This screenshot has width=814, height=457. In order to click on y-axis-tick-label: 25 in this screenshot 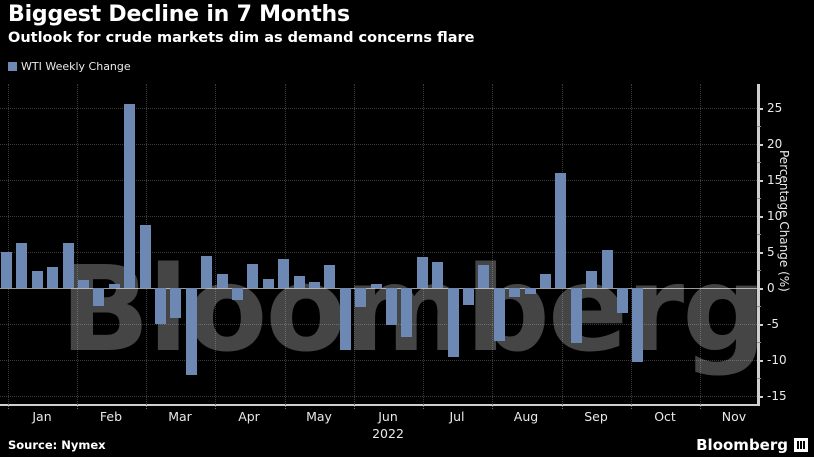, I will do `click(775, 108)`.